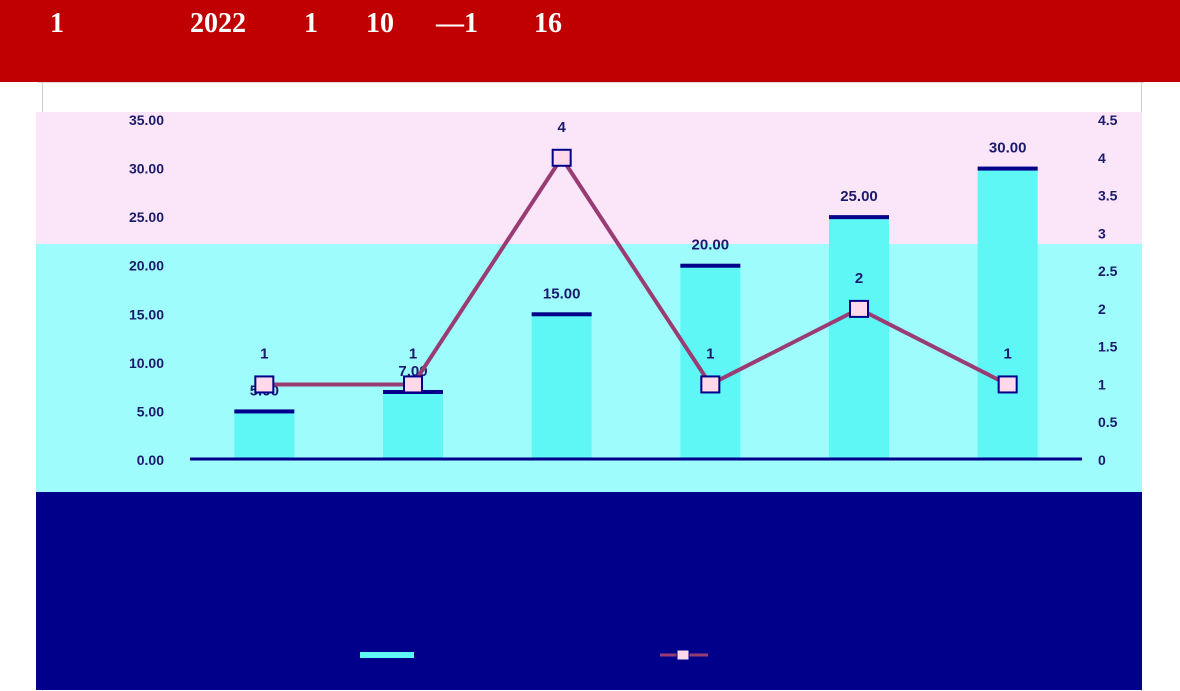 The width and height of the screenshot is (1180, 691). Describe the element at coordinates (1108, 196) in the screenshot. I see `right-axis-tick-label: 3.5` at that location.